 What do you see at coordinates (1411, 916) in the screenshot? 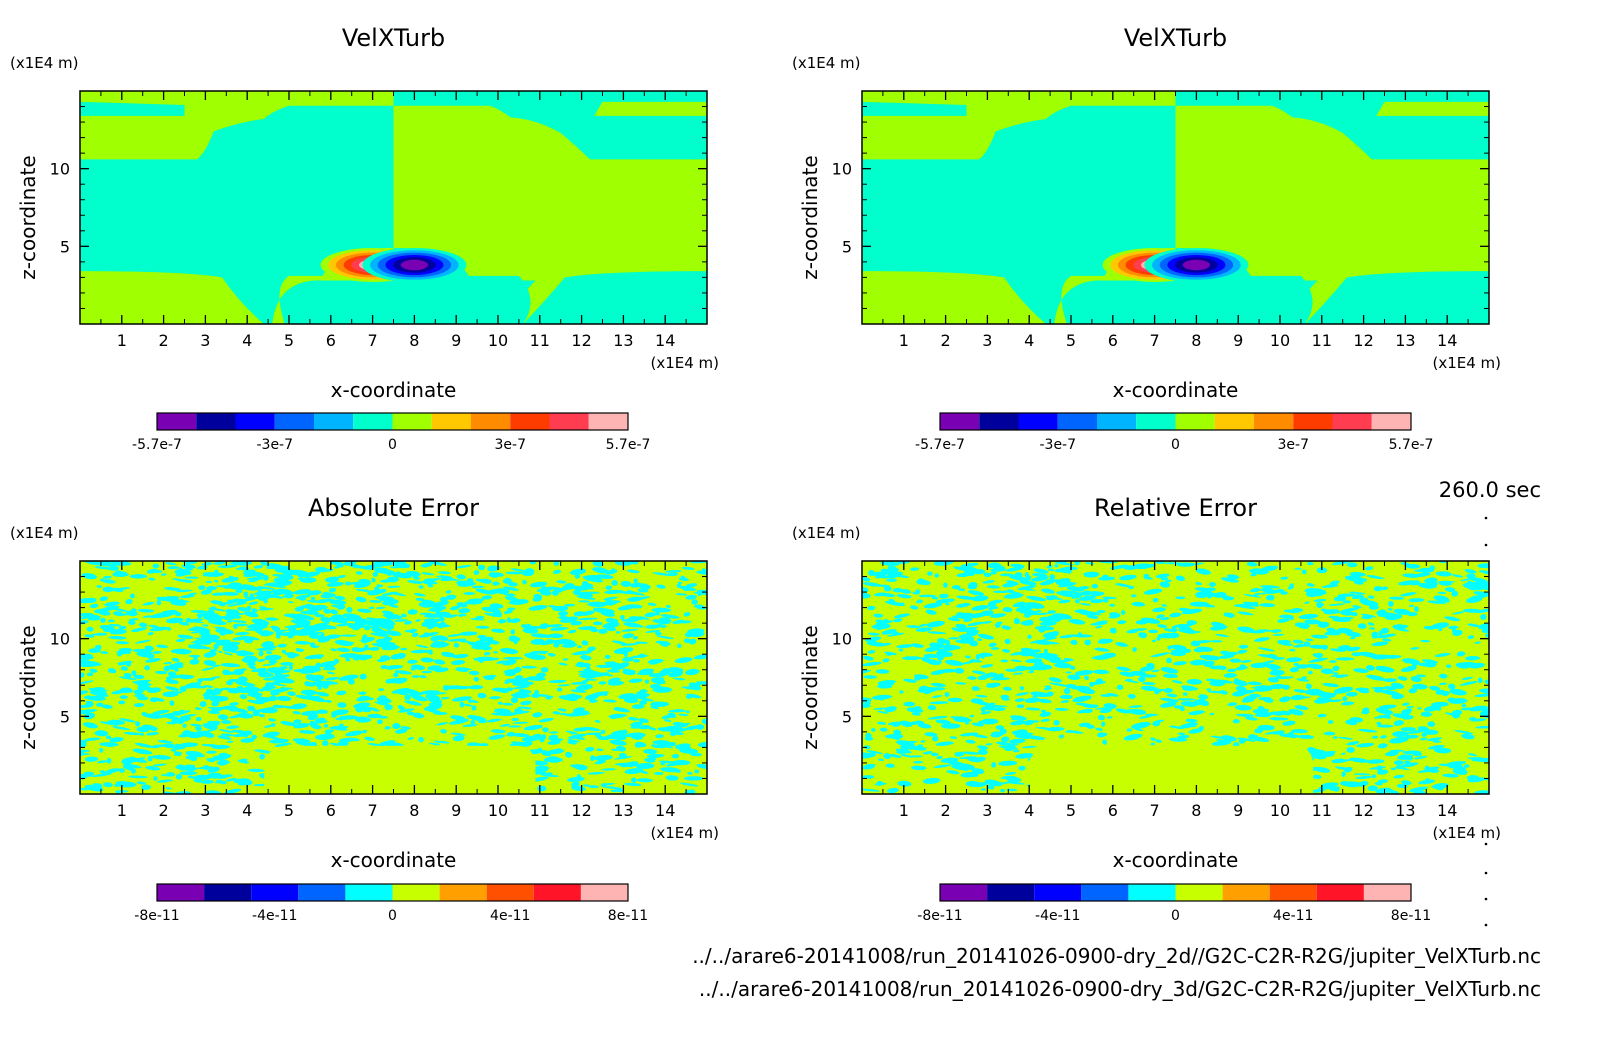
I see `colorbar-tick-label: 8e-11` at bounding box center [1411, 916].